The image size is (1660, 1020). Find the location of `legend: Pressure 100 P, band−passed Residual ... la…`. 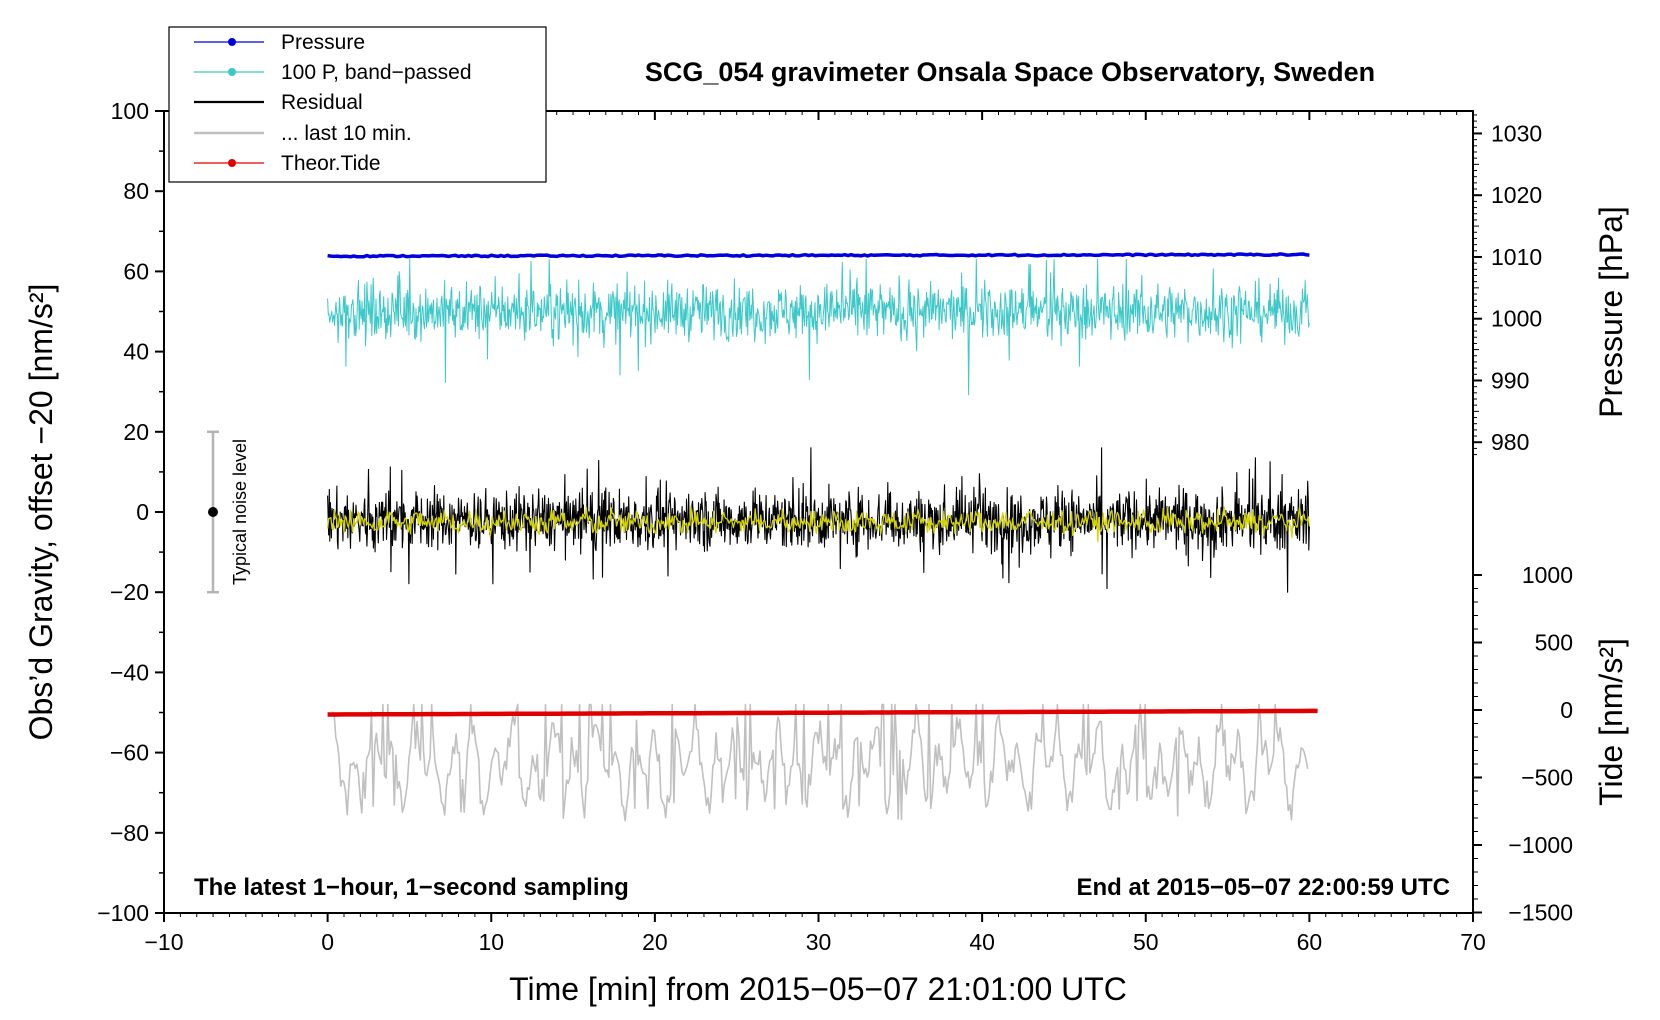

legend: Pressure 100 P, band−passed Residual ... la… is located at coordinates (357, 104).